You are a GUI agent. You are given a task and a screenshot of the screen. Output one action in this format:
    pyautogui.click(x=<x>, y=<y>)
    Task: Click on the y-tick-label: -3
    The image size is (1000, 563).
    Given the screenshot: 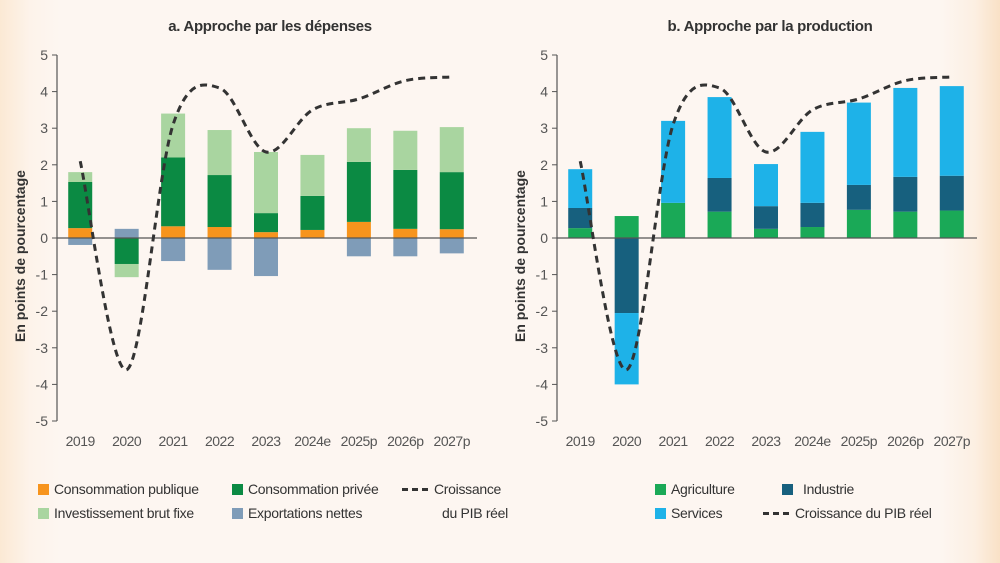 What is the action you would take?
    pyautogui.click(x=42, y=348)
    